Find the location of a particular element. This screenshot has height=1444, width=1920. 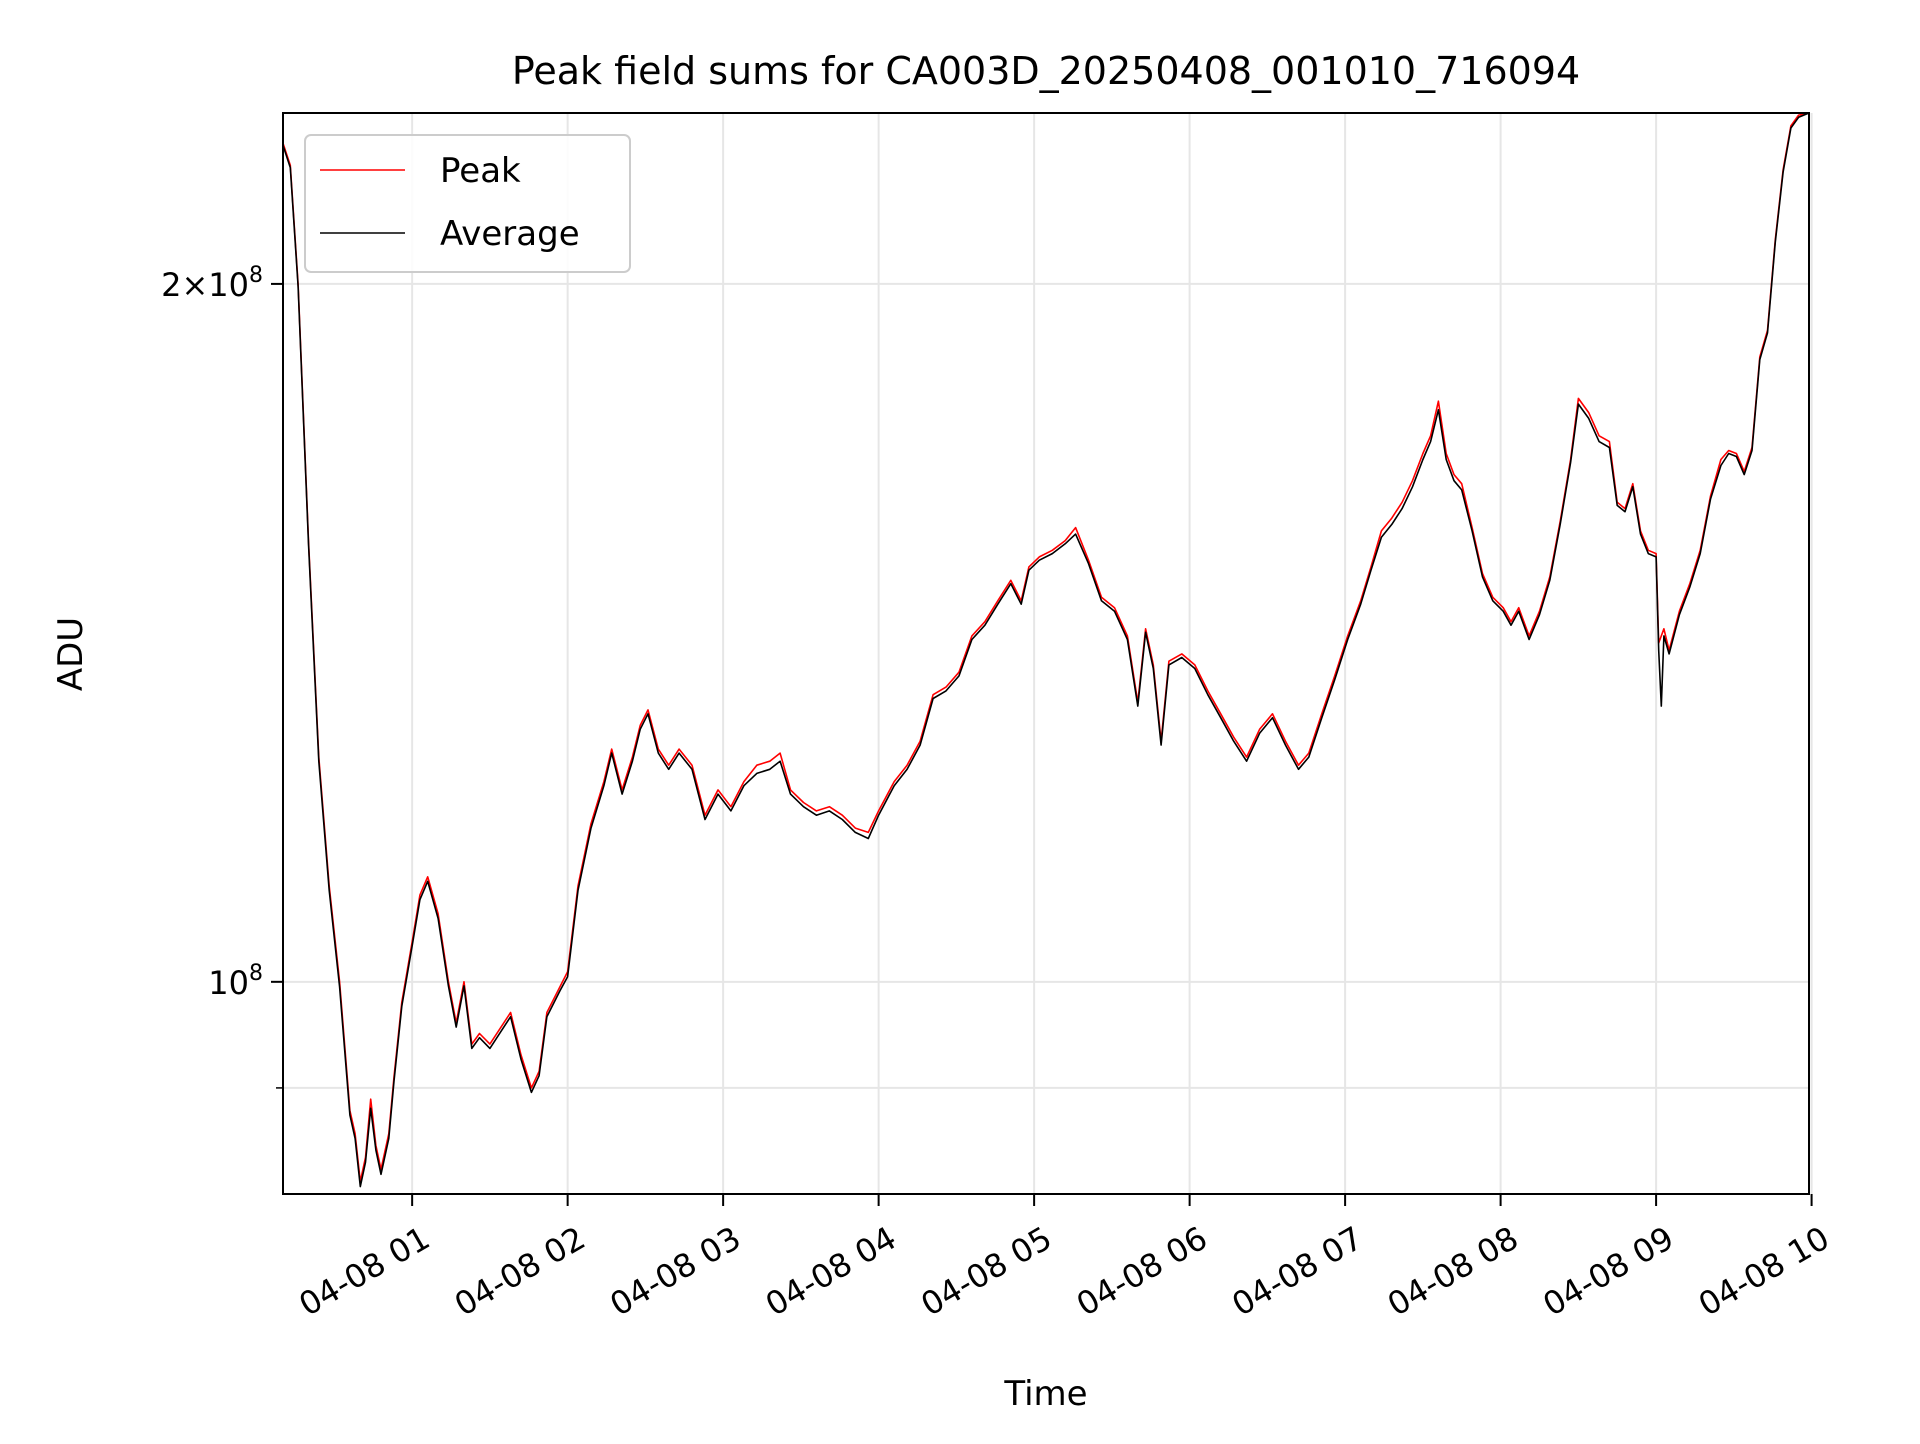

legend-average-label: Average is located at coordinates (510, 234).